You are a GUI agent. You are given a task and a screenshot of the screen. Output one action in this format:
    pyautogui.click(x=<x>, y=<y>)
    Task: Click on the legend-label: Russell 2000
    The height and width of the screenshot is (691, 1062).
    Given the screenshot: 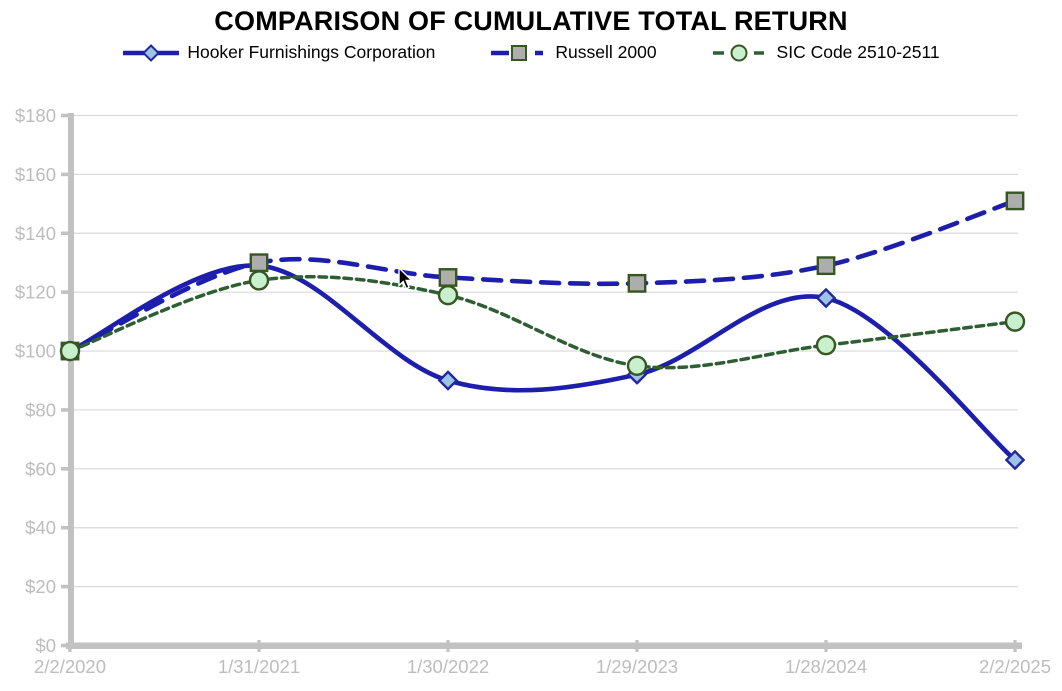 What is the action you would take?
    pyautogui.click(x=606, y=52)
    